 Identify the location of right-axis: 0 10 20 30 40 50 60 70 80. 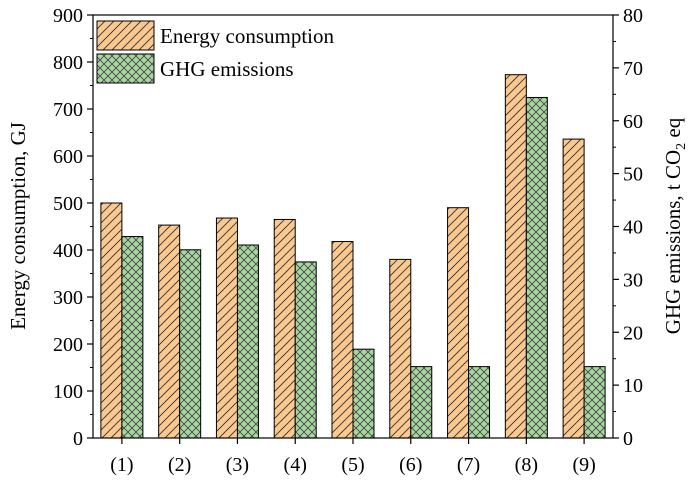
(628, 227).